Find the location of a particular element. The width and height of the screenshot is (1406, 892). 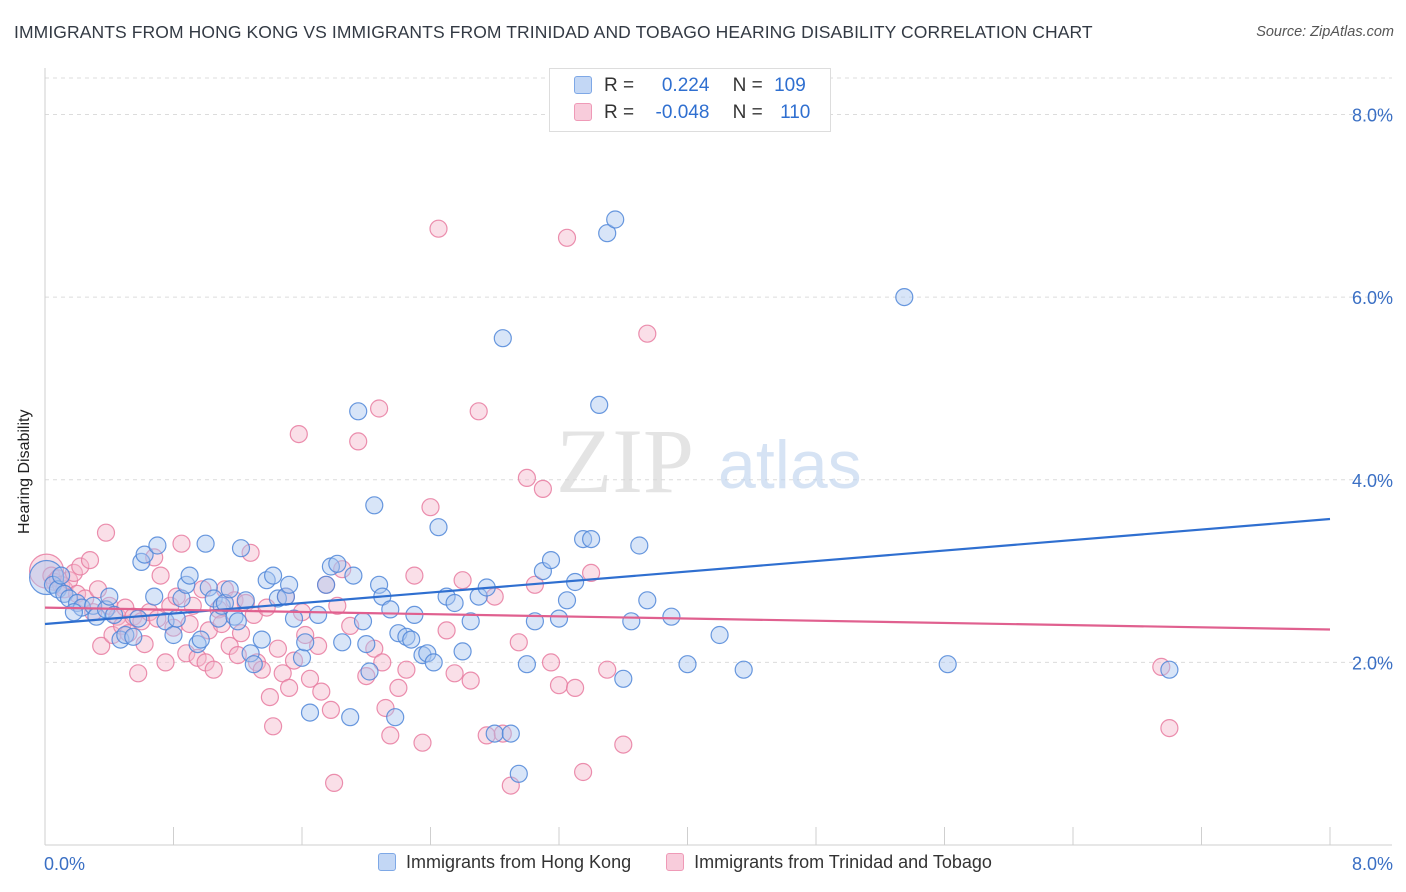

legend-r-value: -0.048 is located at coordinates (682, 112).